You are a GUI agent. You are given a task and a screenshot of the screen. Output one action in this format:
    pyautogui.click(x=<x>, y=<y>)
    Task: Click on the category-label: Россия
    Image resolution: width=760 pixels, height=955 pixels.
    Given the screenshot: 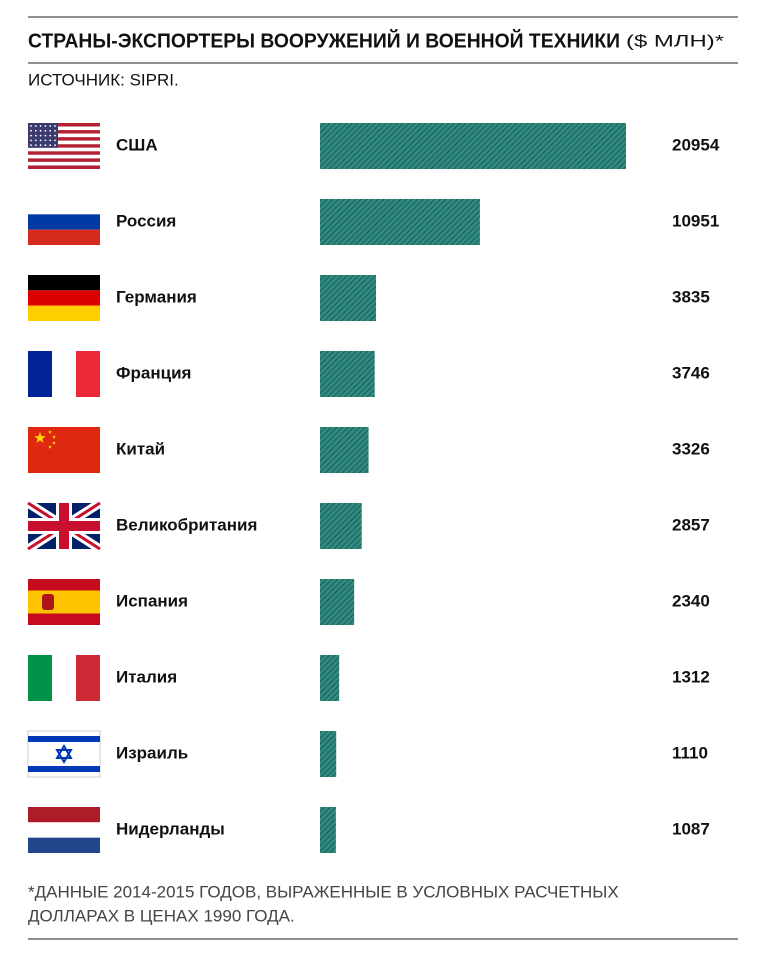 What is the action you would take?
    pyautogui.click(x=146, y=220)
    